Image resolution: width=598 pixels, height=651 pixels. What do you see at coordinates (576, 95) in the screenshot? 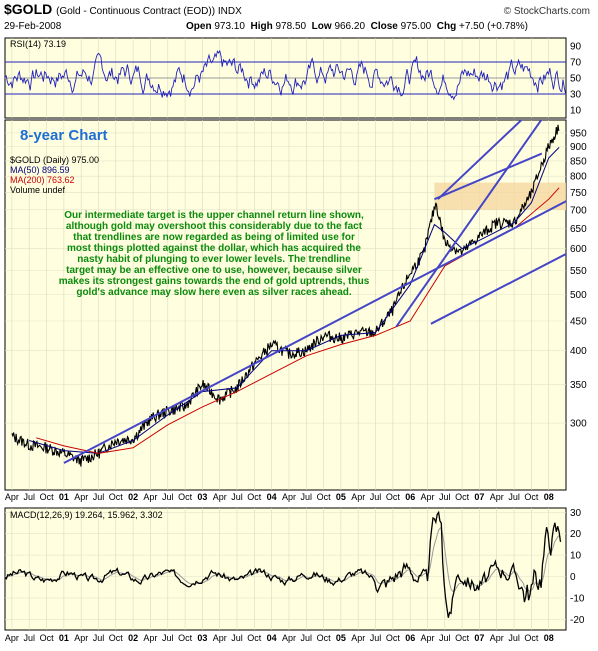
I see `rsi-tick-label: 30` at bounding box center [576, 95].